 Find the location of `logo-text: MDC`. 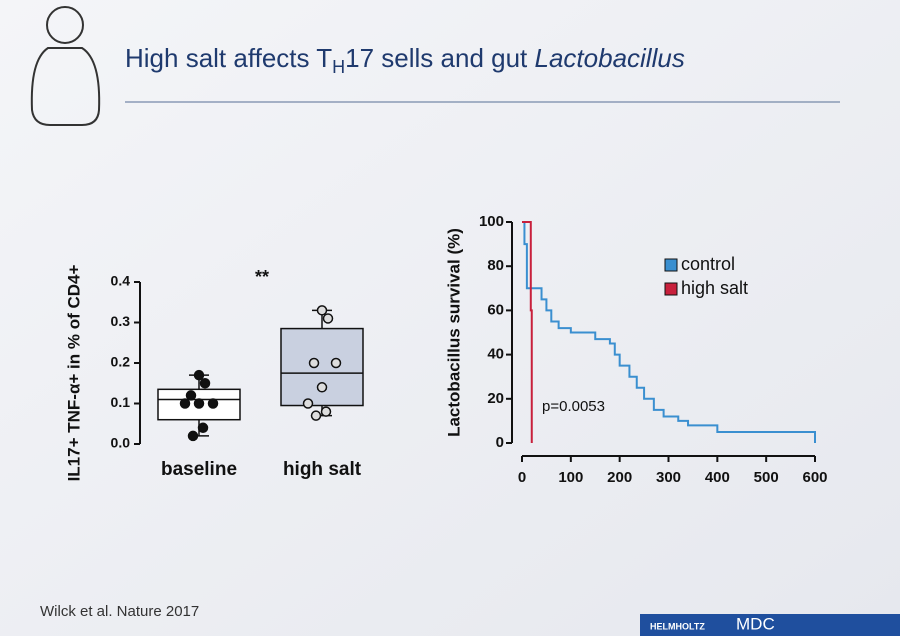

logo-text: MDC is located at coordinates (755, 623).